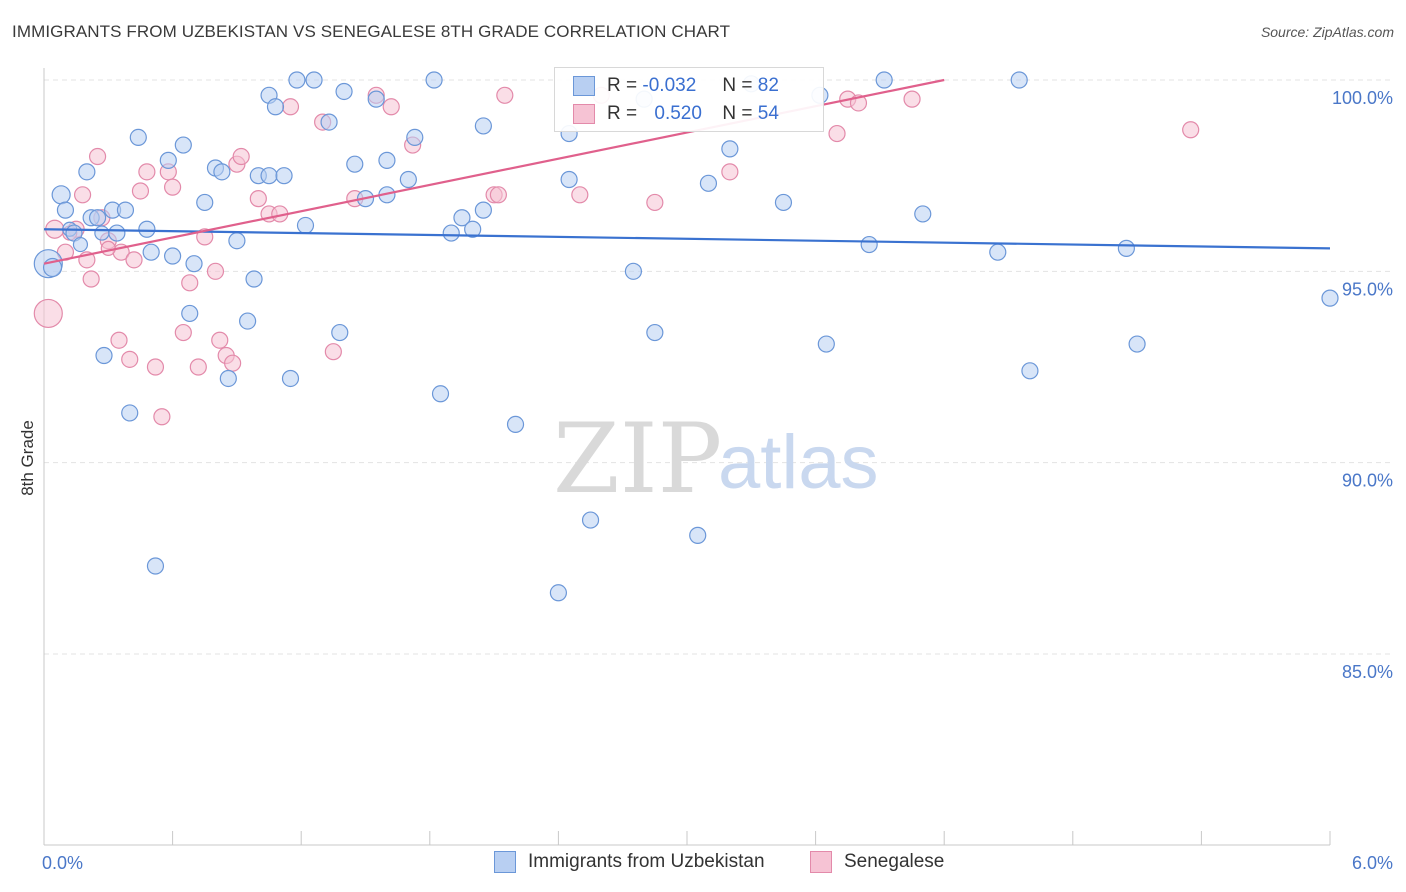  Describe the element at coordinates (1362, 98) in the screenshot. I see `y-tick-label: 100.0%` at that location.